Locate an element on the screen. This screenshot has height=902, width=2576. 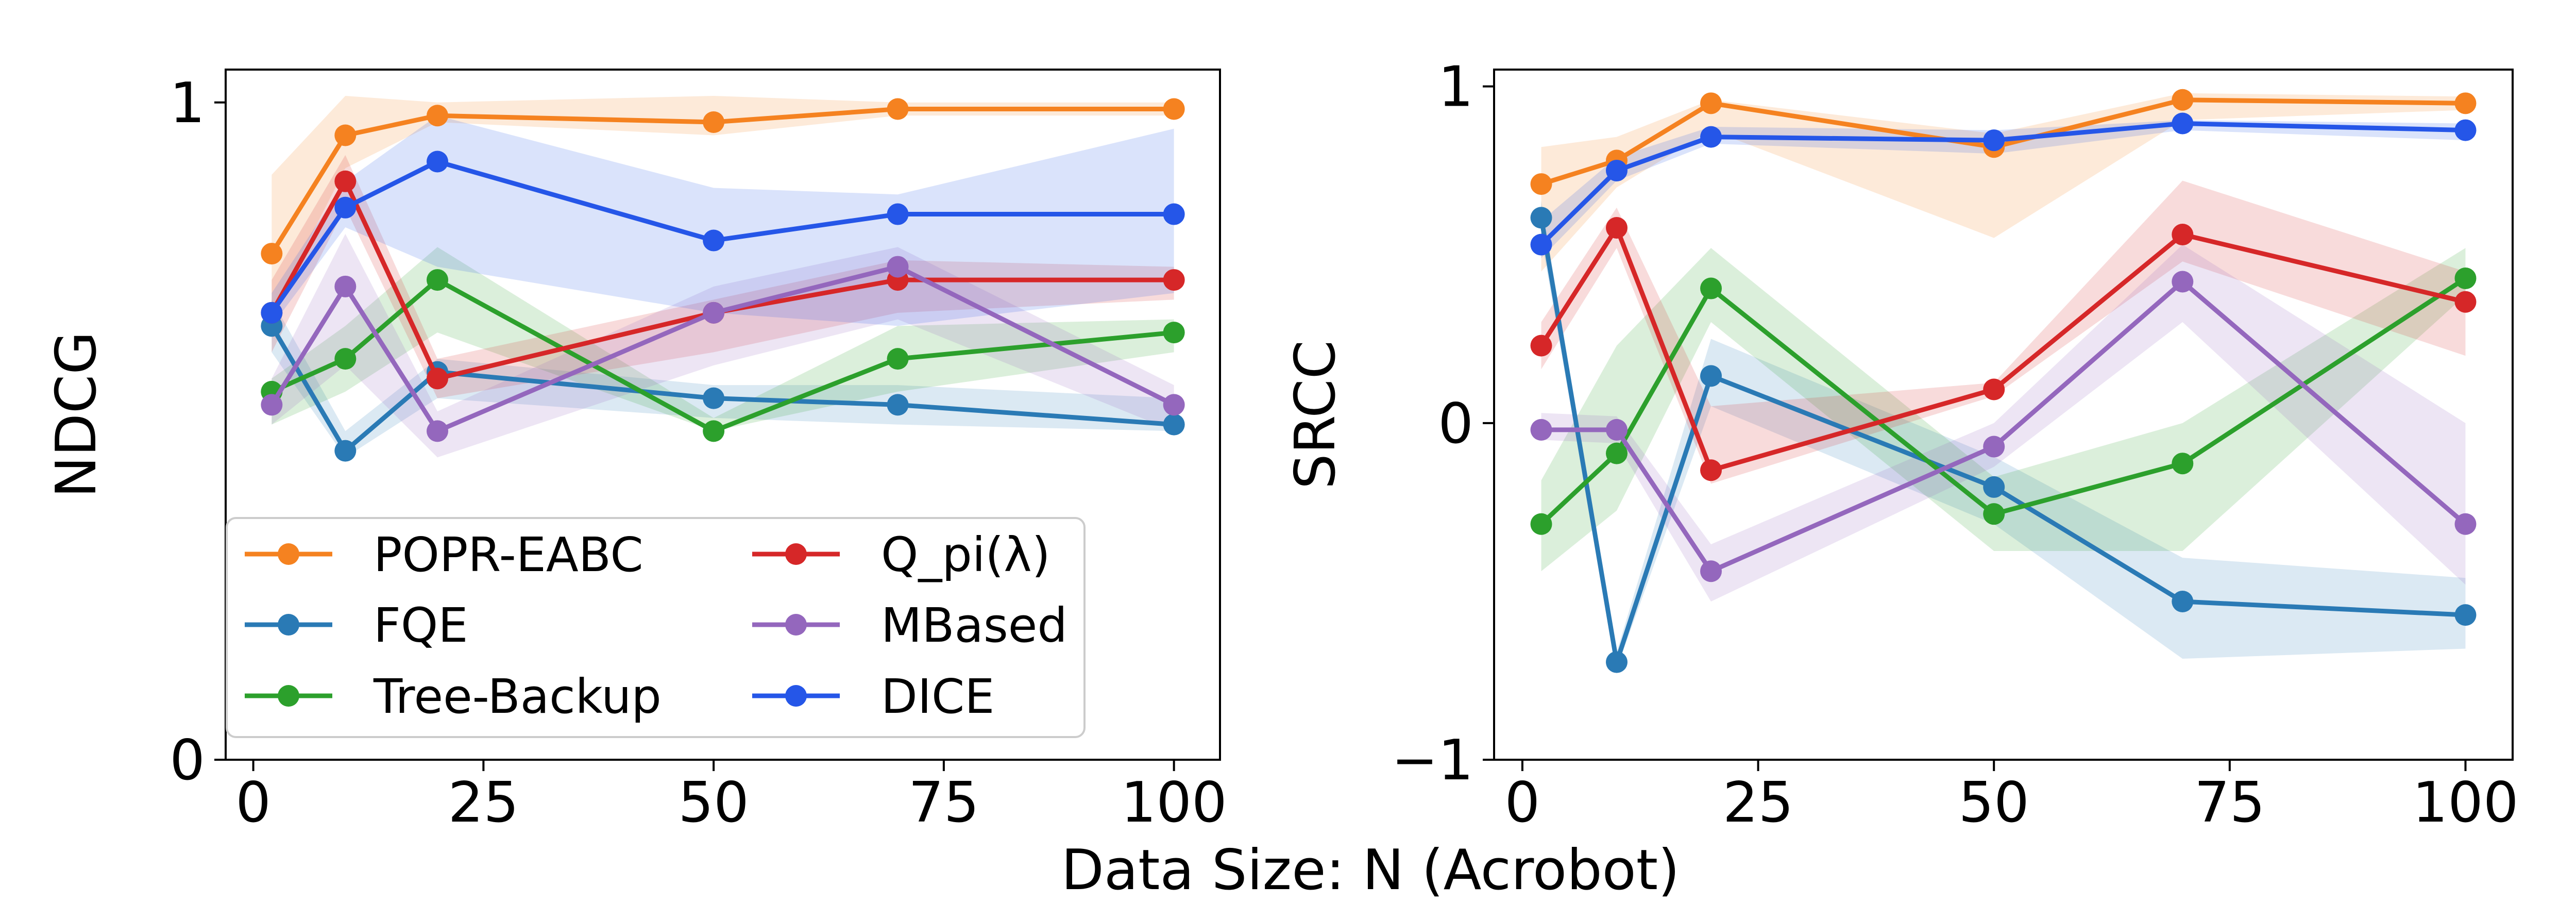
y-axis-label: NDCG is located at coordinates (76, 415).